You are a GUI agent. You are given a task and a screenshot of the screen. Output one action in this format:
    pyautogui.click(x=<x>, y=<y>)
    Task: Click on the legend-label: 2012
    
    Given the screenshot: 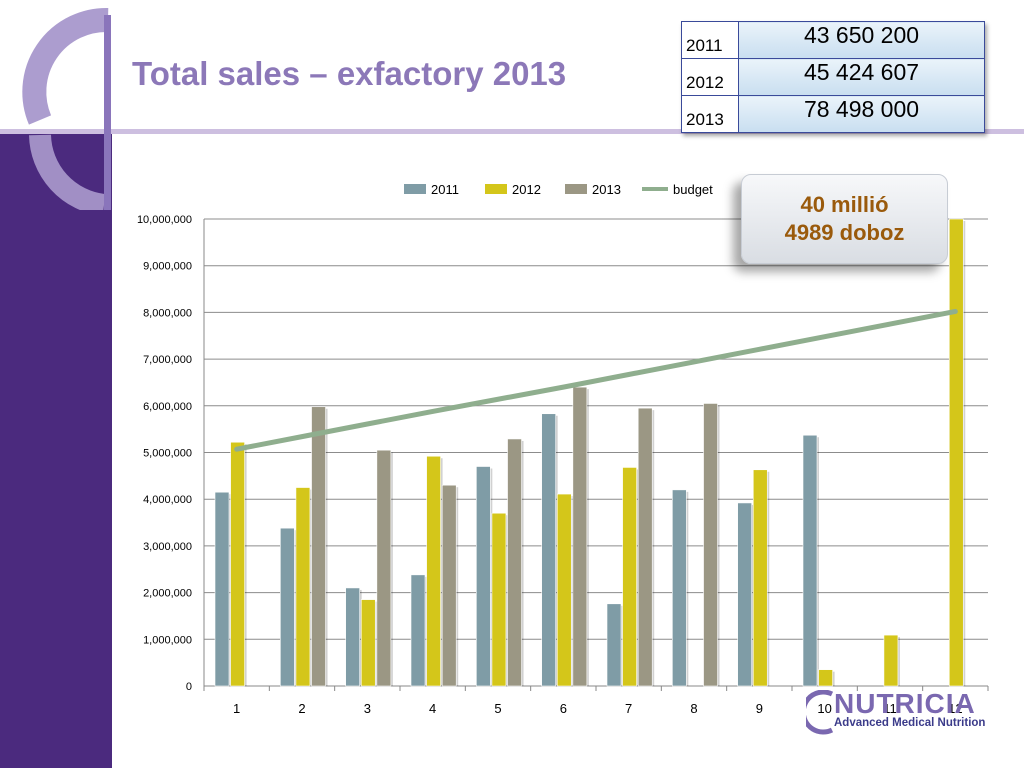 What is the action you would take?
    pyautogui.click(x=526, y=189)
    